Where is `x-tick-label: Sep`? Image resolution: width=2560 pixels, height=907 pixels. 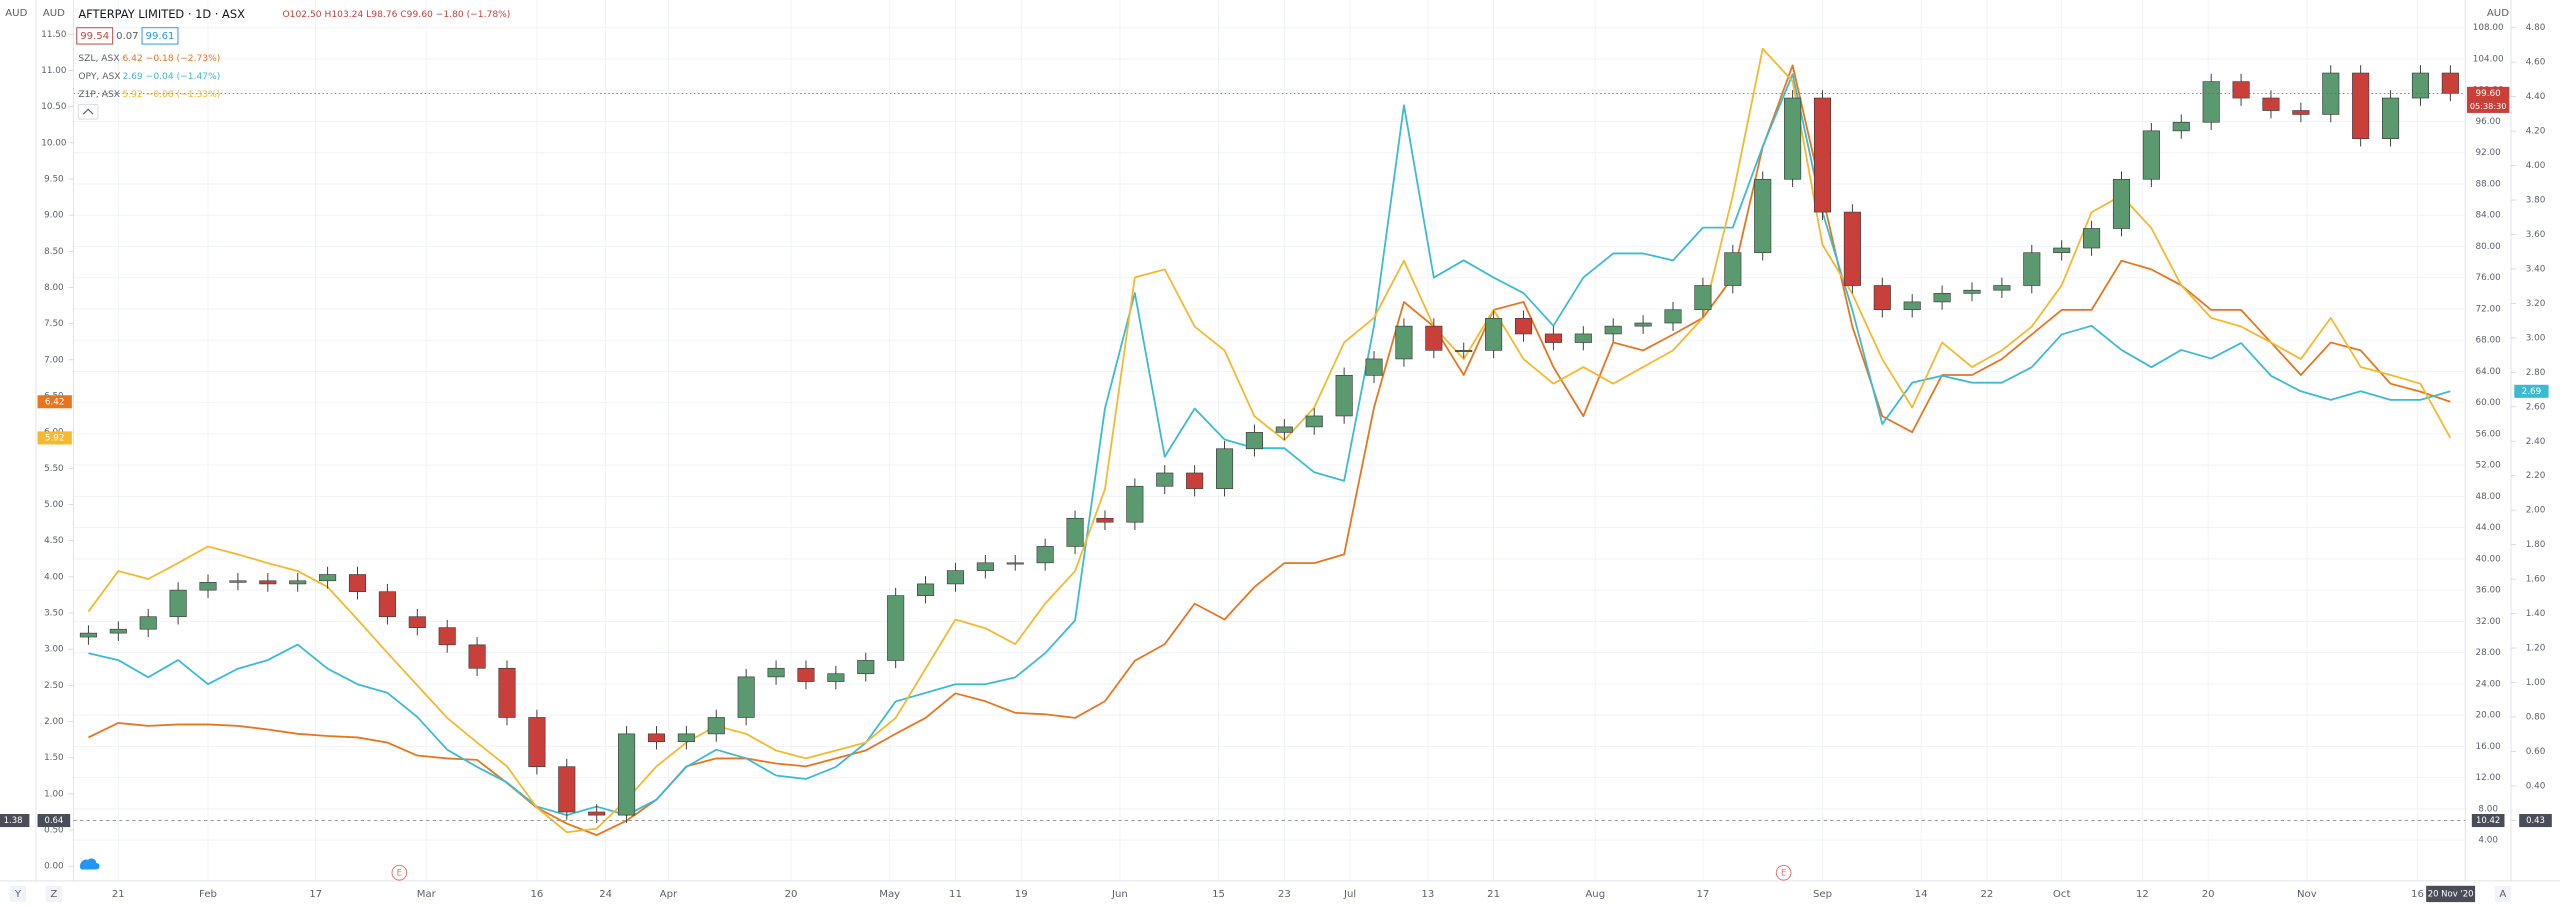
x-tick-label: Sep is located at coordinates (1822, 894).